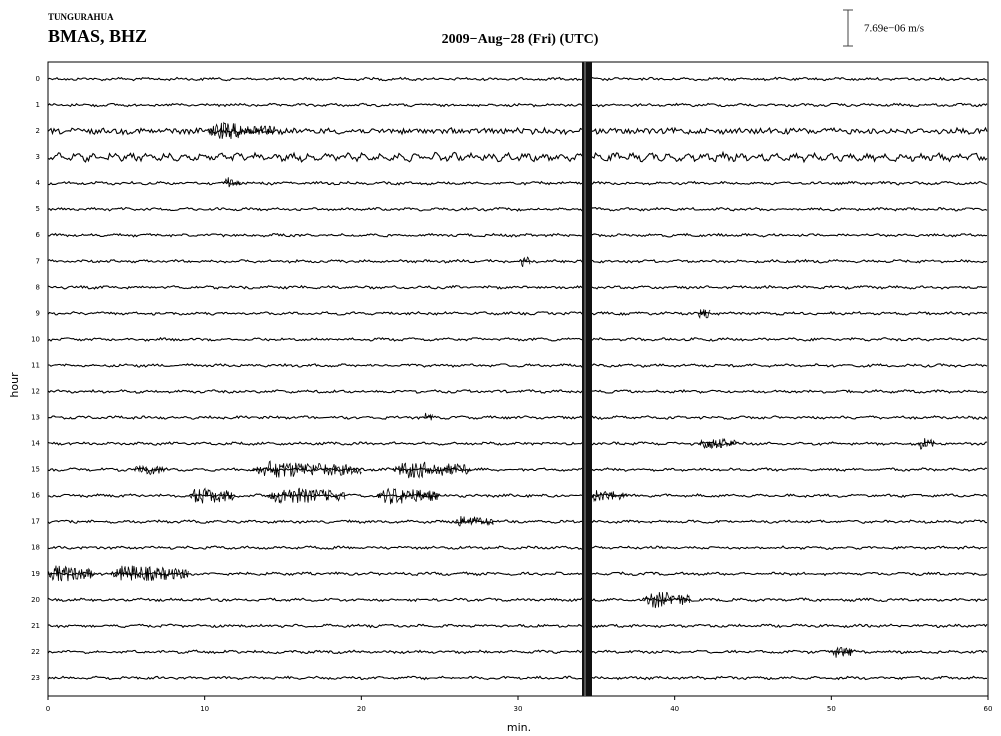 This screenshot has width=1001, height=736. Describe the element at coordinates (38, 105) in the screenshot. I see `hour-label: 1` at that location.